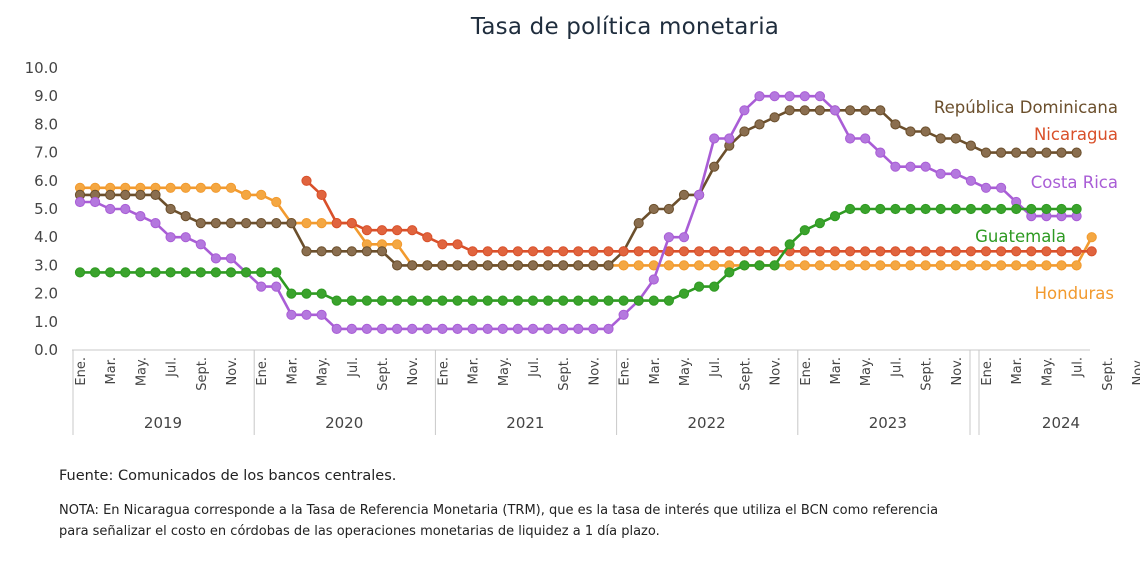 This screenshot has width=1140, height=565. What do you see at coordinates (46, 237) in the screenshot?
I see `y-tick-label: 4.0` at bounding box center [46, 237].